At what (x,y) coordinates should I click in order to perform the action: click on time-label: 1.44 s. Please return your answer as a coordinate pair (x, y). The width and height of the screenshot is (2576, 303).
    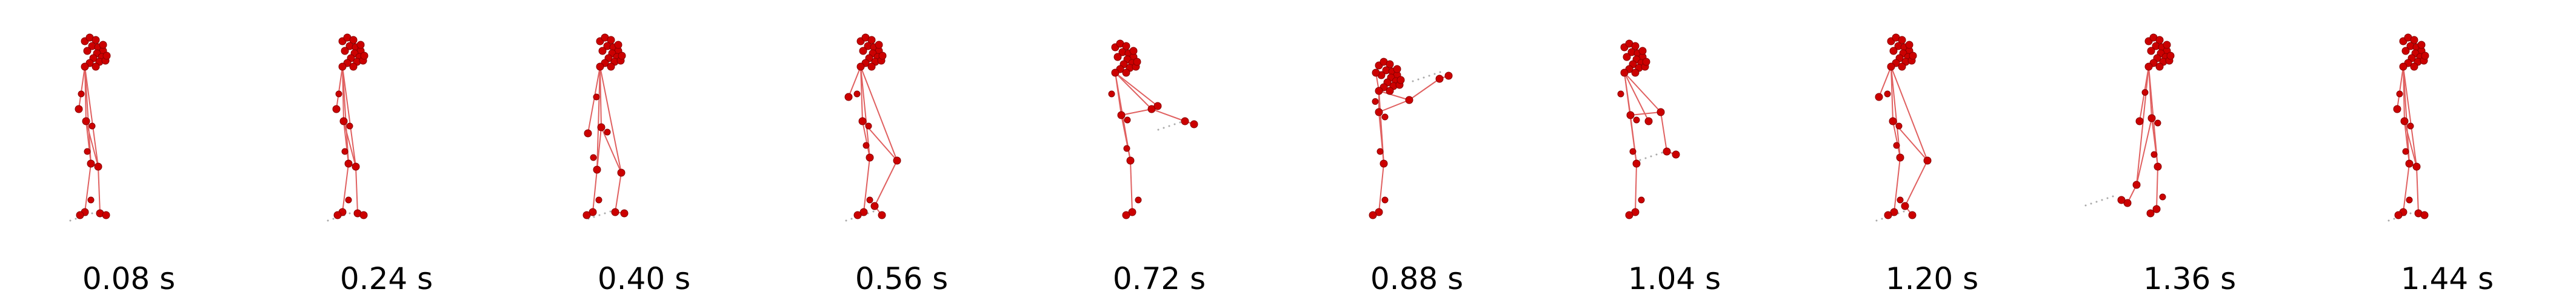
    Looking at the image, I should click on (2447, 278).